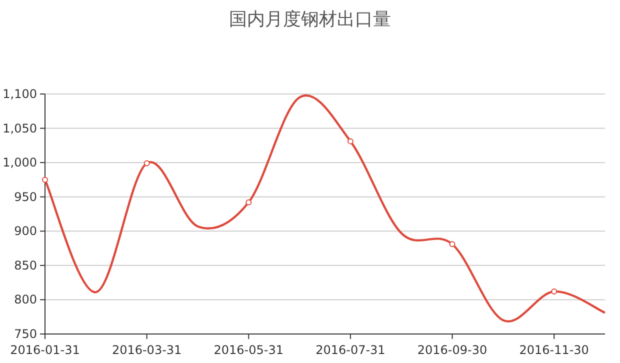 The height and width of the screenshot is (363, 620). Describe the element at coordinates (25, 334) in the screenshot. I see `y-tick-label: 750` at that location.